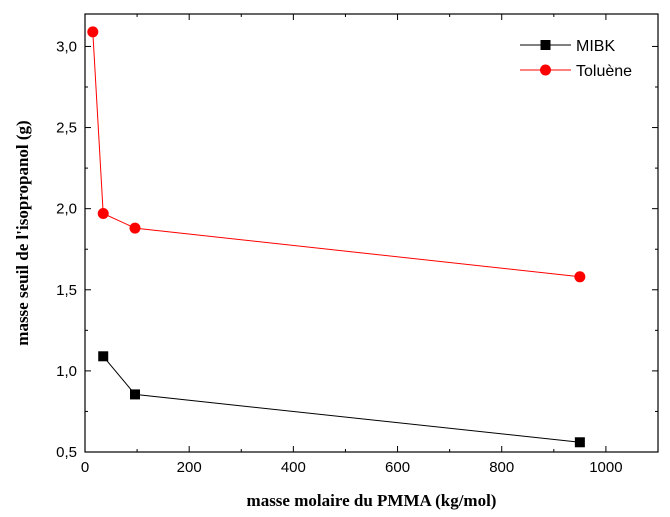 This screenshot has height=517, width=670. Describe the element at coordinates (189, 467) in the screenshot. I see `x-tick-label: 200` at that location.